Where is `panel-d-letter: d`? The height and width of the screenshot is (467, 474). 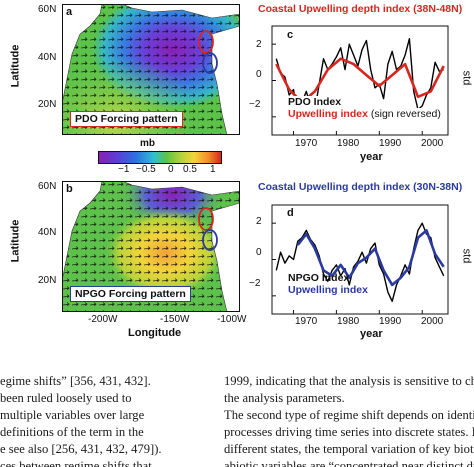
panel-d-letter: d is located at coordinates (290, 213).